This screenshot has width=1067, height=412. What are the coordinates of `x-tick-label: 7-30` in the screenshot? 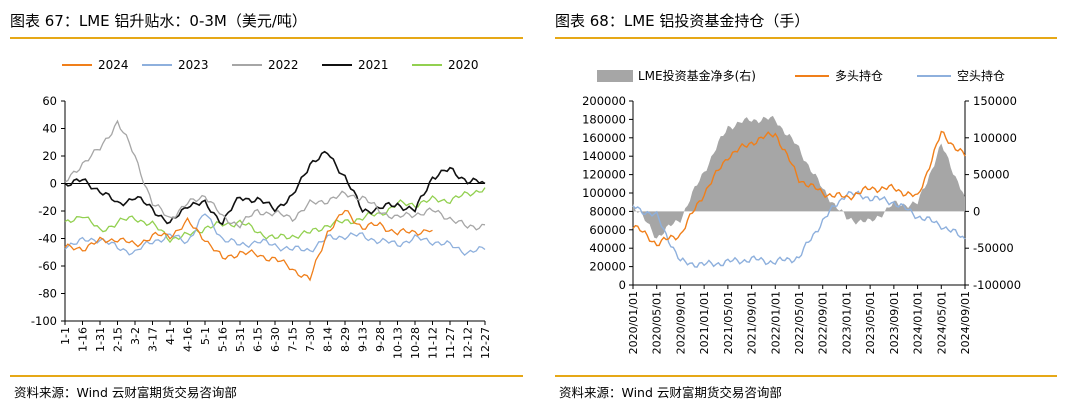 It's located at (310, 339).